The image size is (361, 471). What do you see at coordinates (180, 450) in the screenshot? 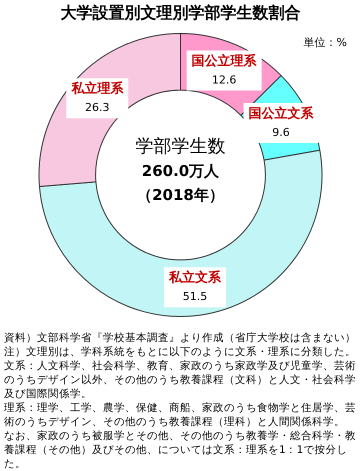
I see `text: なお、家政のうち被服学とその他、その他のうち教養学・総合科学・教養課程（その他）及びその他、については文系：理系を1：1で按分した。` at bounding box center [180, 450].